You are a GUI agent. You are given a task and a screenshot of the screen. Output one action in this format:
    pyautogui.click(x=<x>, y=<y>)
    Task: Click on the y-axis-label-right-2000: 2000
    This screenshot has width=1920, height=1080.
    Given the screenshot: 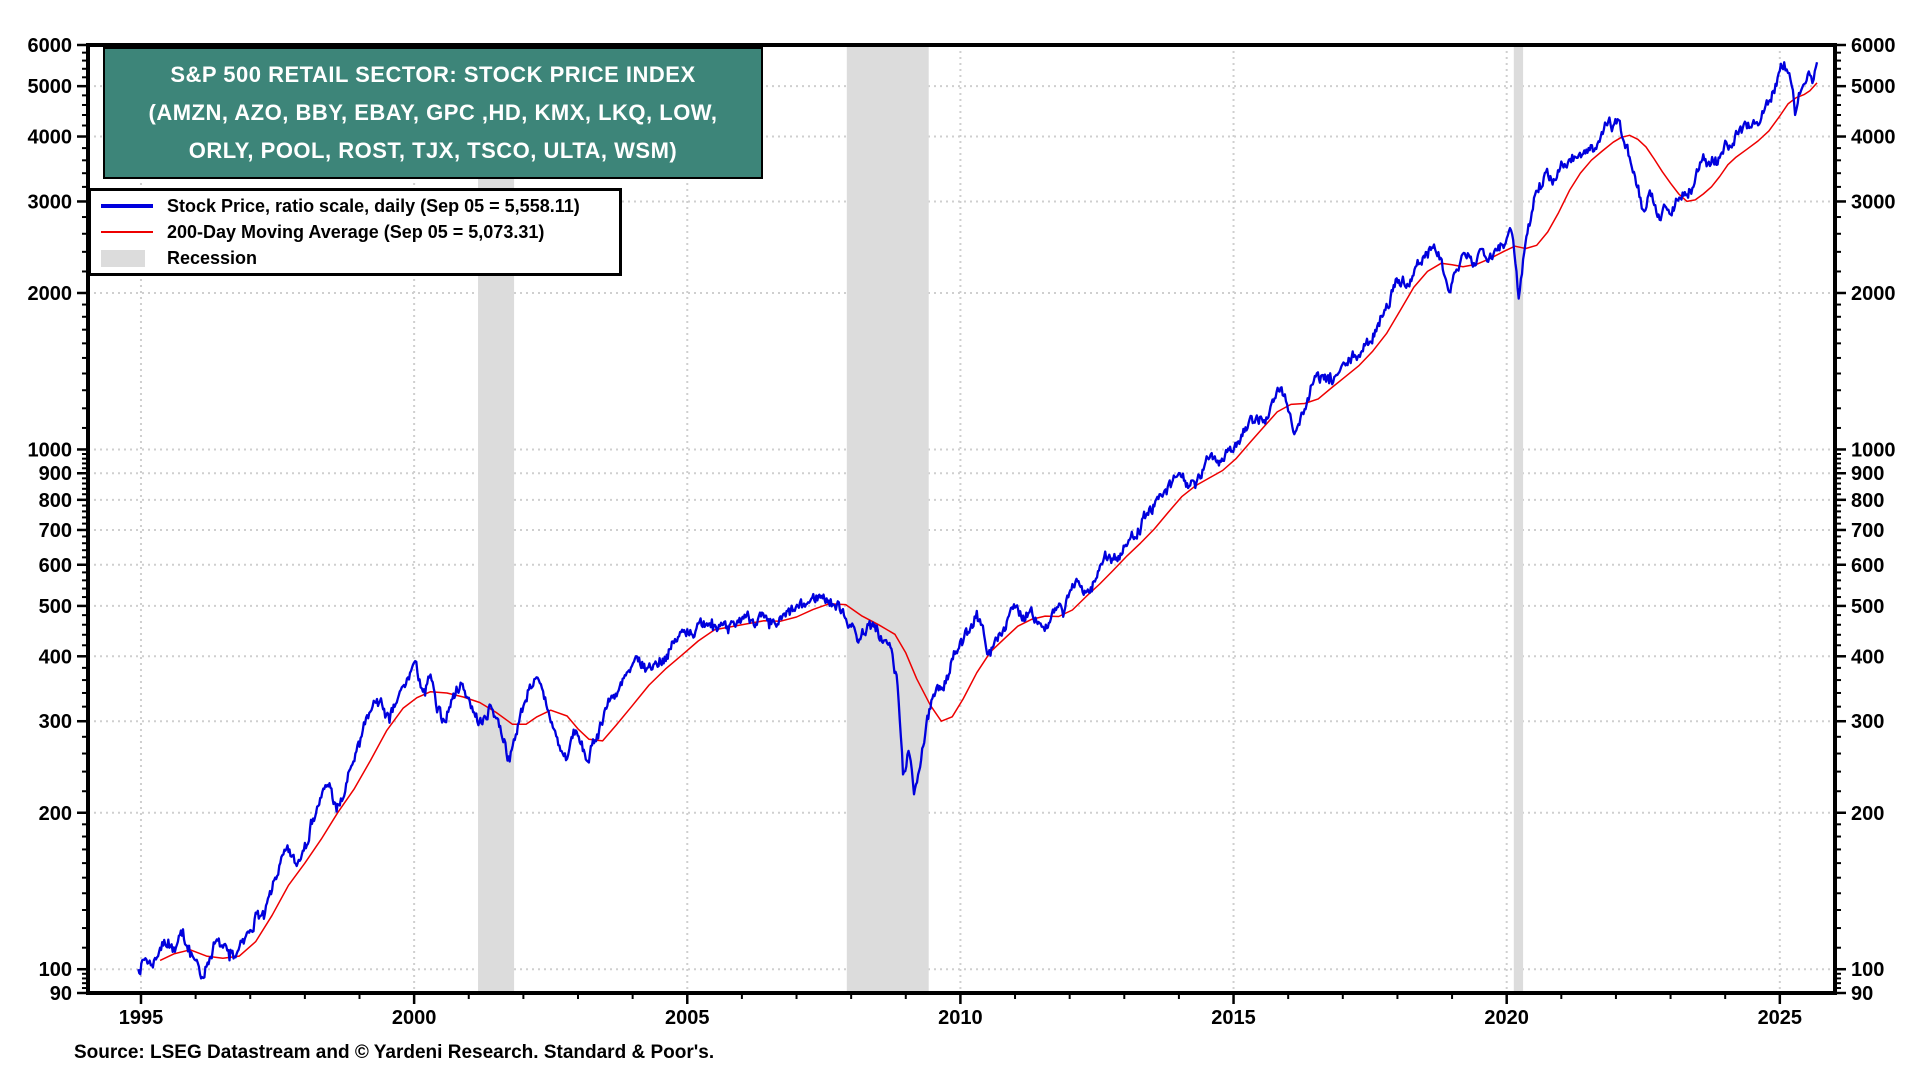 What is the action you would take?
    pyautogui.click(x=1873, y=294)
    